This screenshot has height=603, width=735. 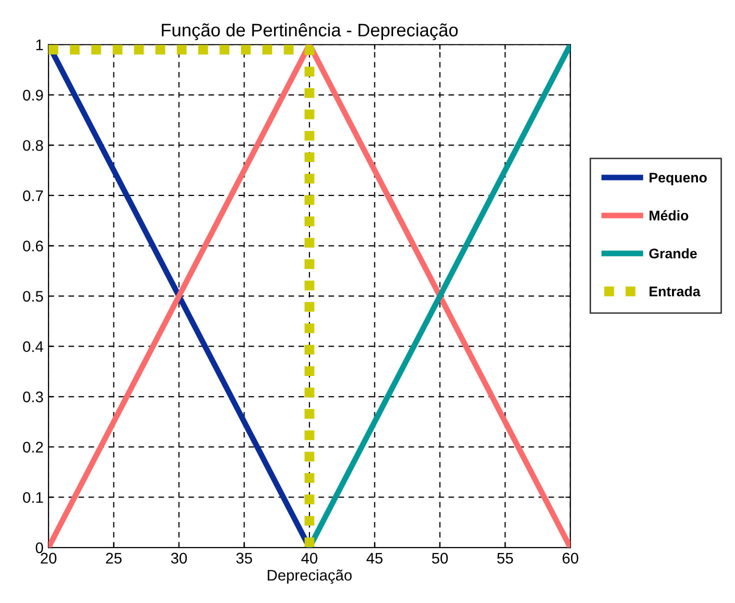 I want to click on y-tick-label: 0.1, so click(x=33, y=497).